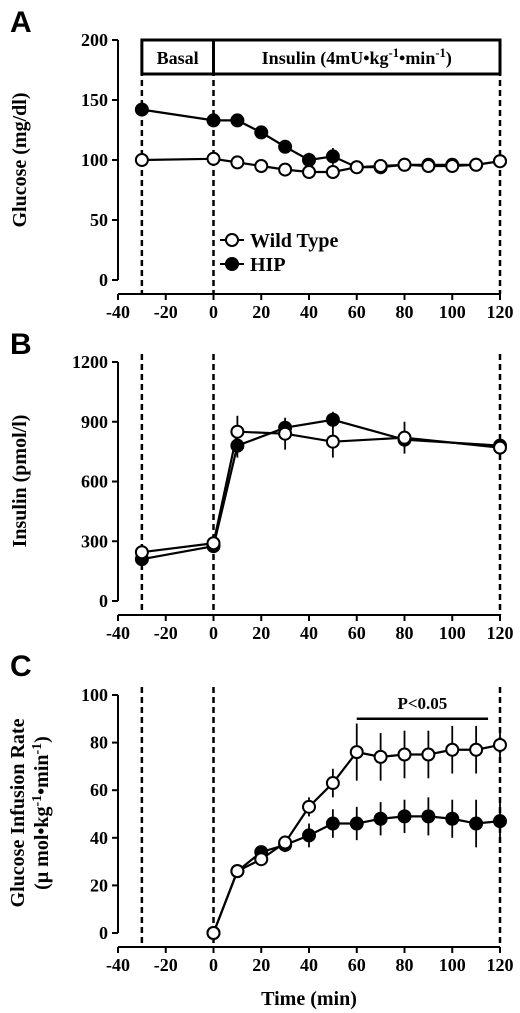 The height and width of the screenshot is (1013, 520). What do you see at coordinates (21, 344) in the screenshot?
I see `panel-letter: B` at bounding box center [21, 344].